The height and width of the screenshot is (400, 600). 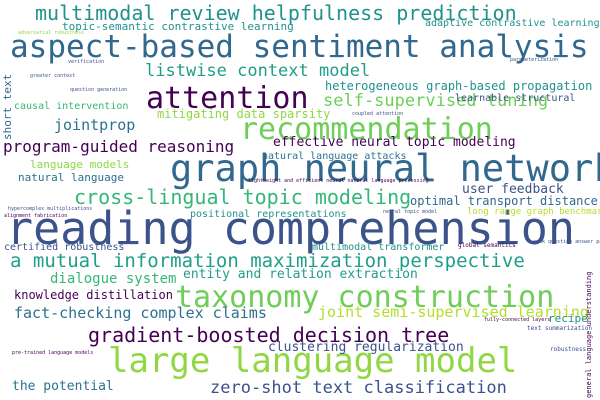 I want to click on word-listwise-context-model: listwise context model, so click(x=258, y=71).